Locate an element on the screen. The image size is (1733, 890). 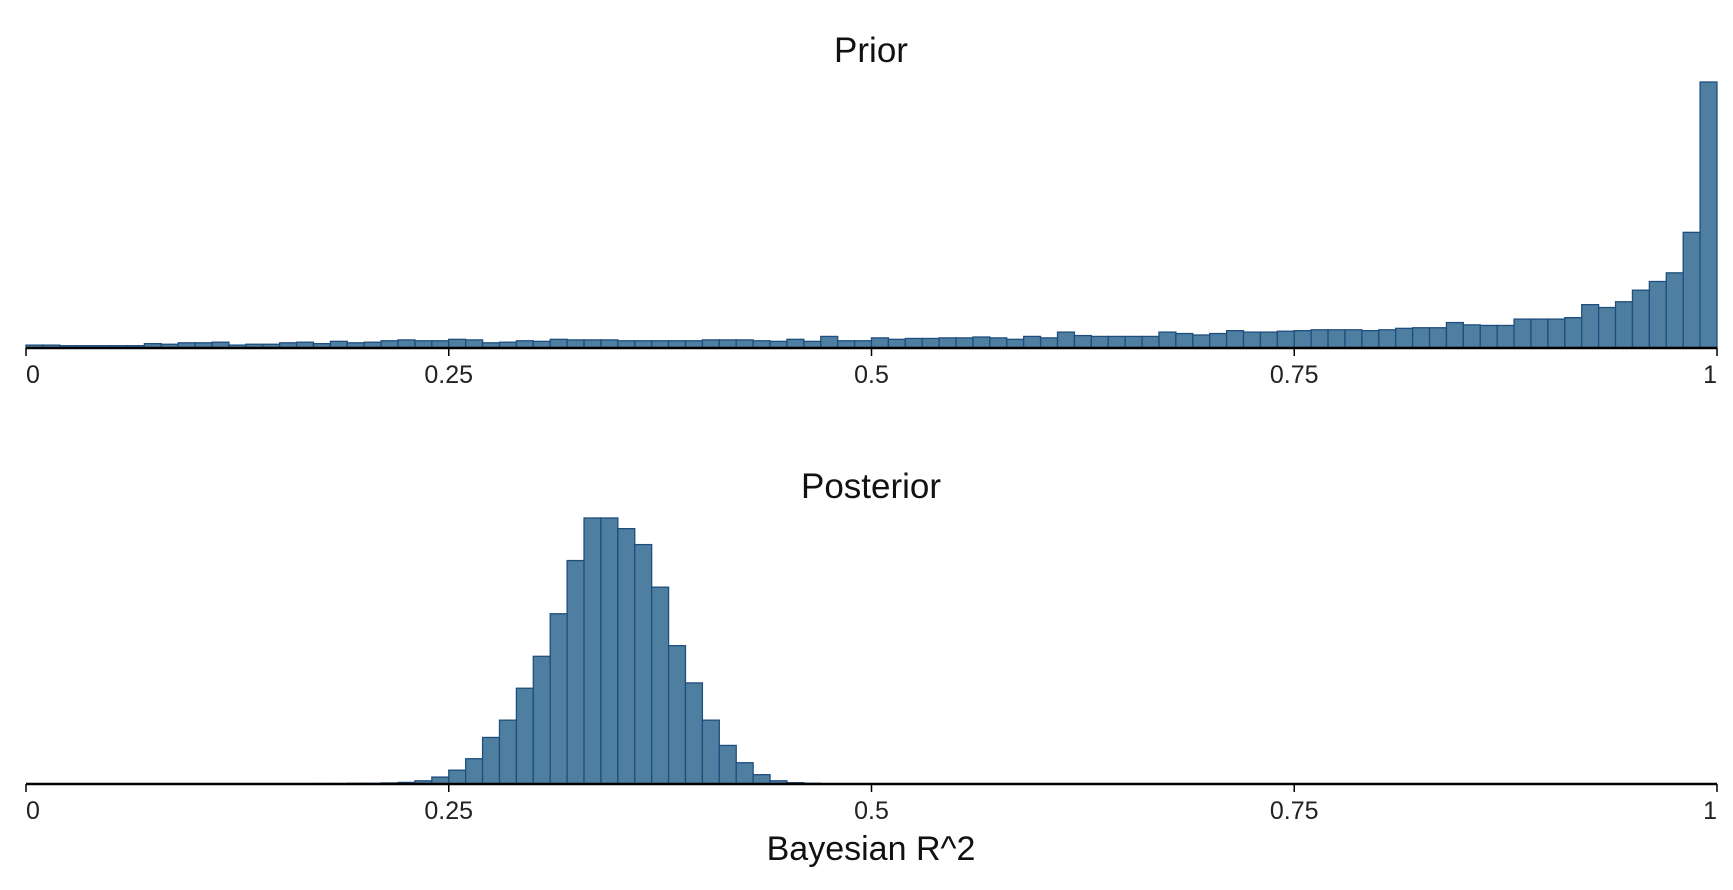
posterior-bars is located at coordinates (566, 651).